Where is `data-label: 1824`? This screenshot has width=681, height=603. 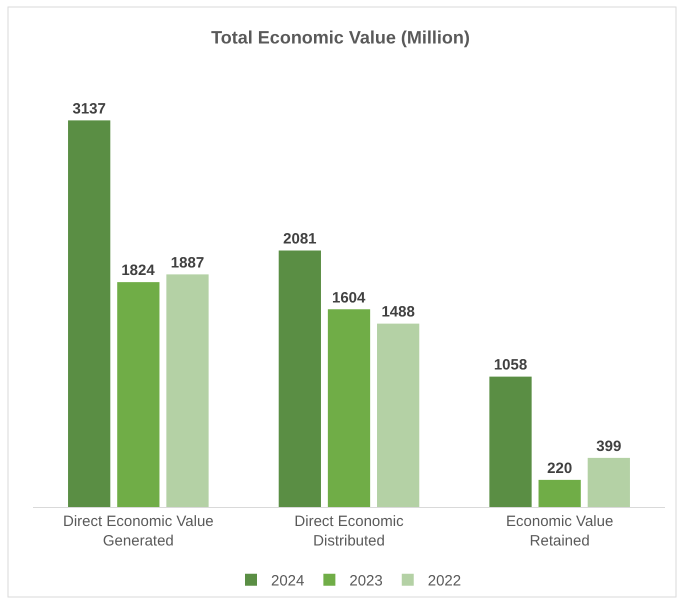
data-label: 1824 is located at coordinates (138, 271).